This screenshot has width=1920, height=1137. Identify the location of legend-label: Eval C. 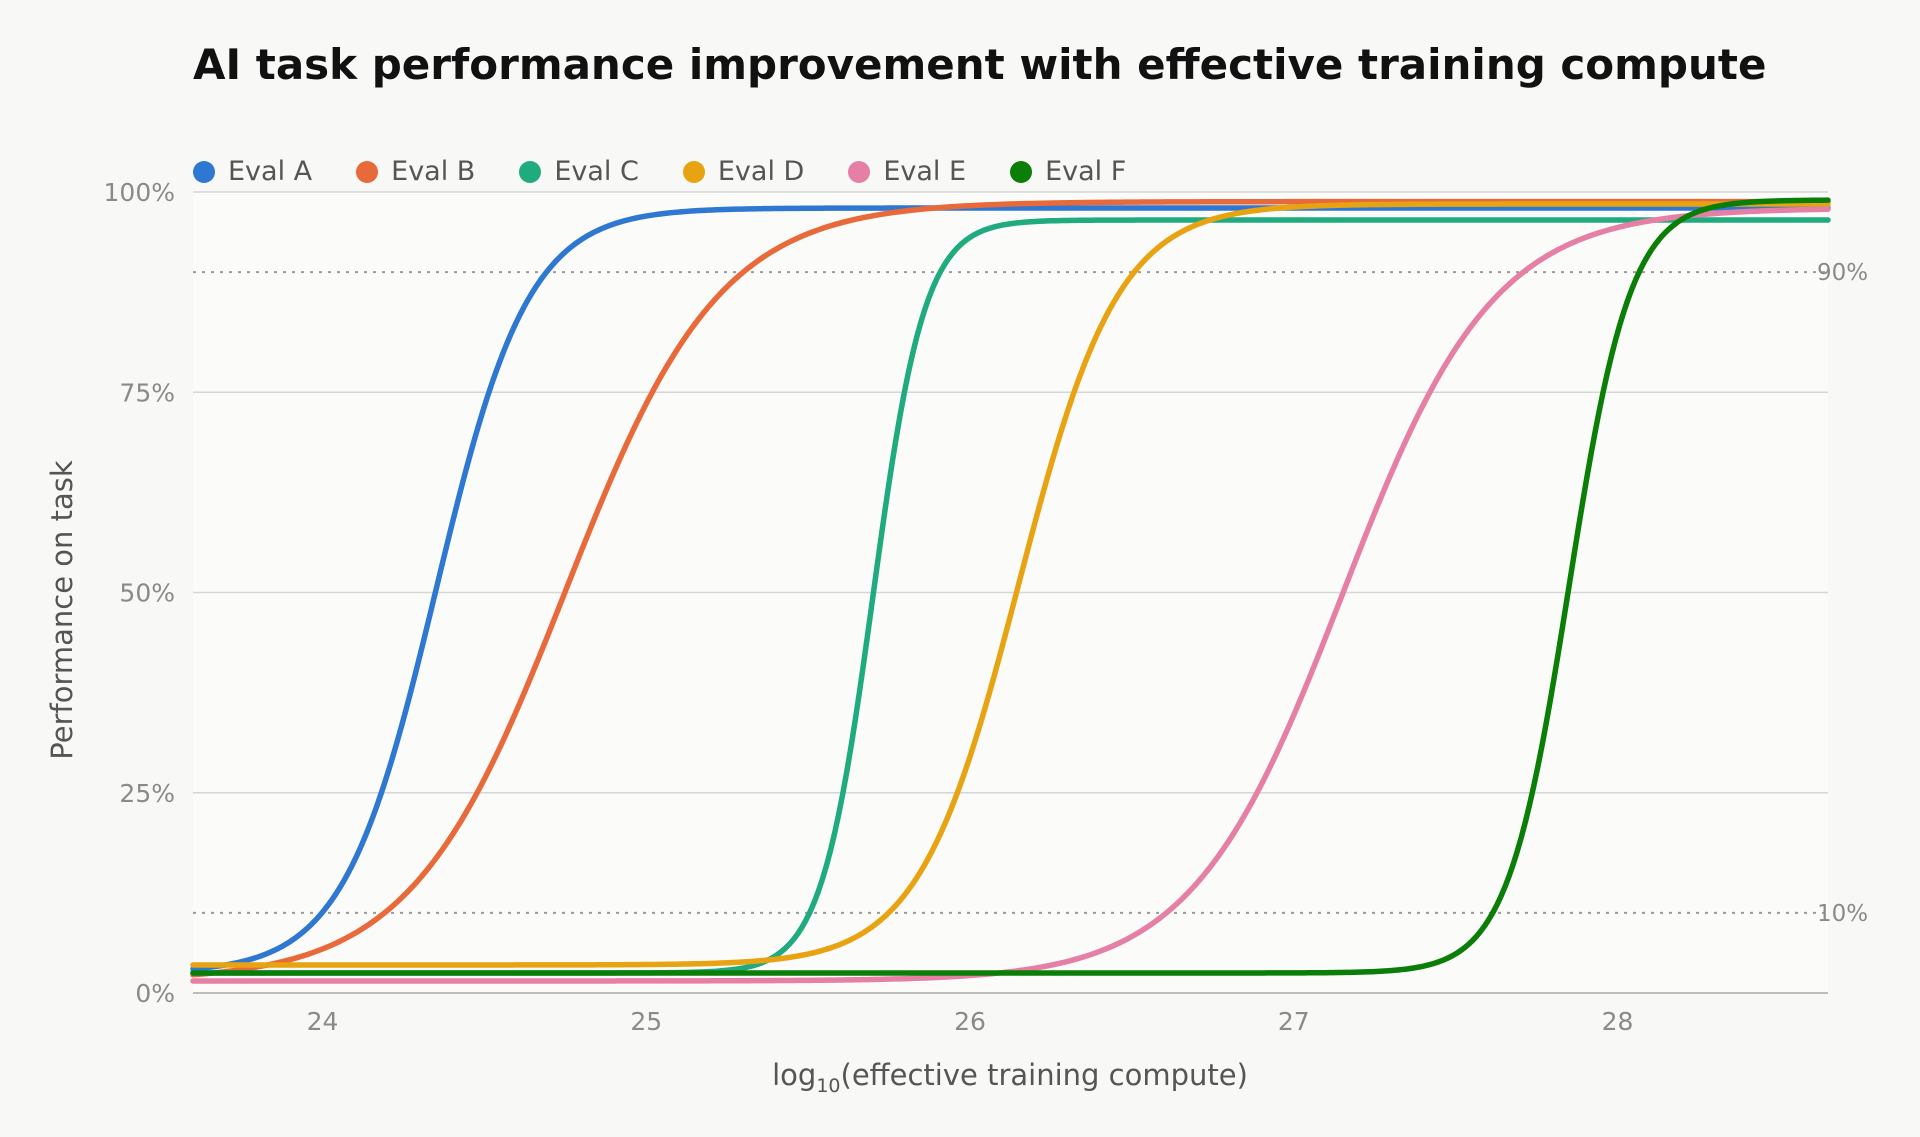
(596, 171).